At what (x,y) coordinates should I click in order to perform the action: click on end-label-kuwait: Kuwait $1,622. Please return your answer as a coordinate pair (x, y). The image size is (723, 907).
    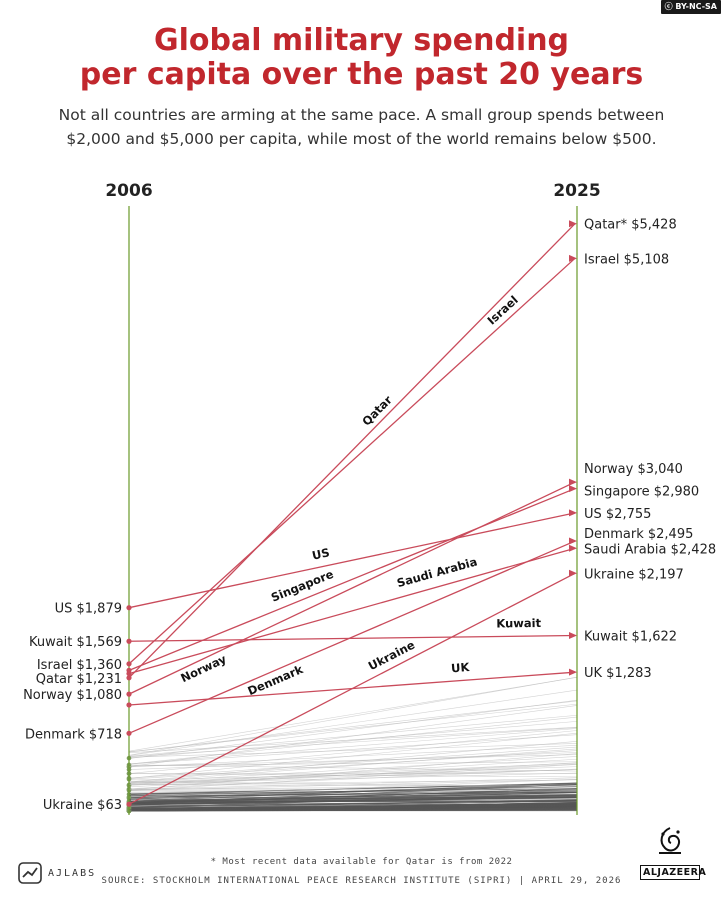
    Looking at the image, I should click on (630, 636).